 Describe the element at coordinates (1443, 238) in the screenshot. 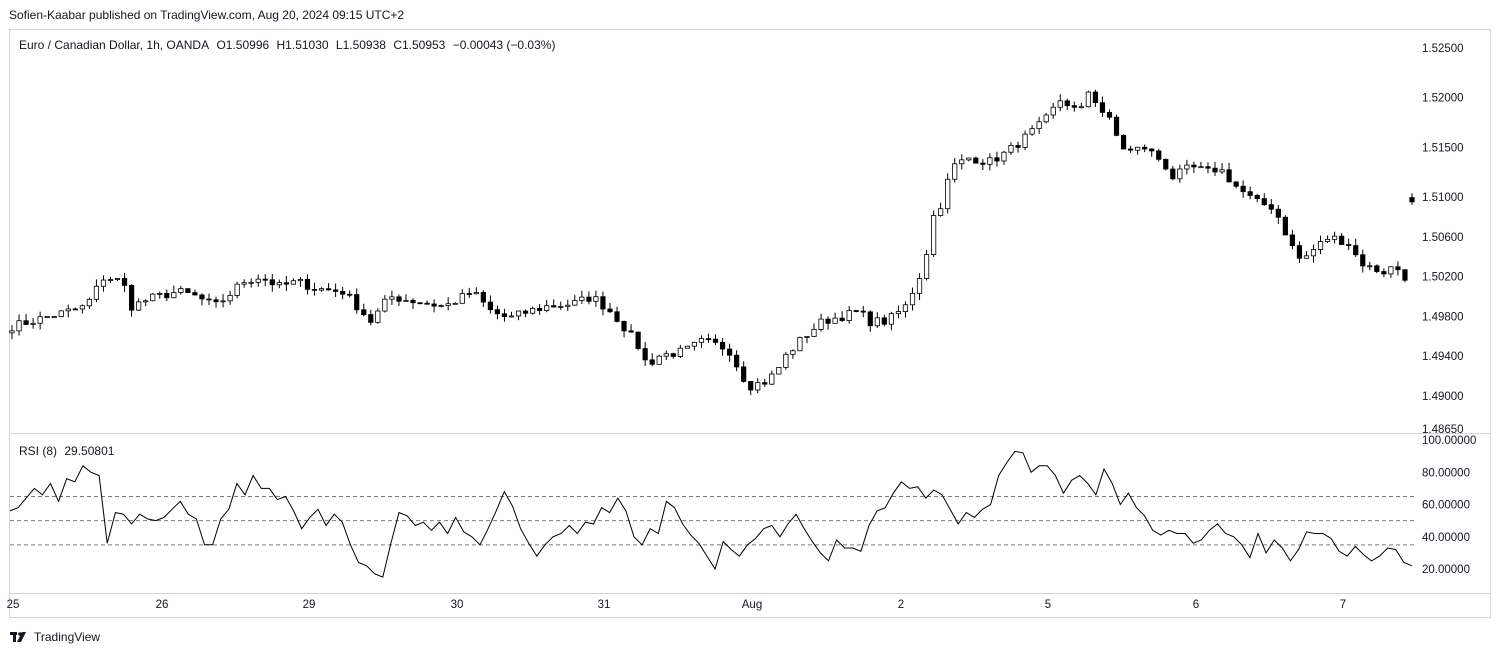

I see `price-axis-tick: 1.50600` at that location.